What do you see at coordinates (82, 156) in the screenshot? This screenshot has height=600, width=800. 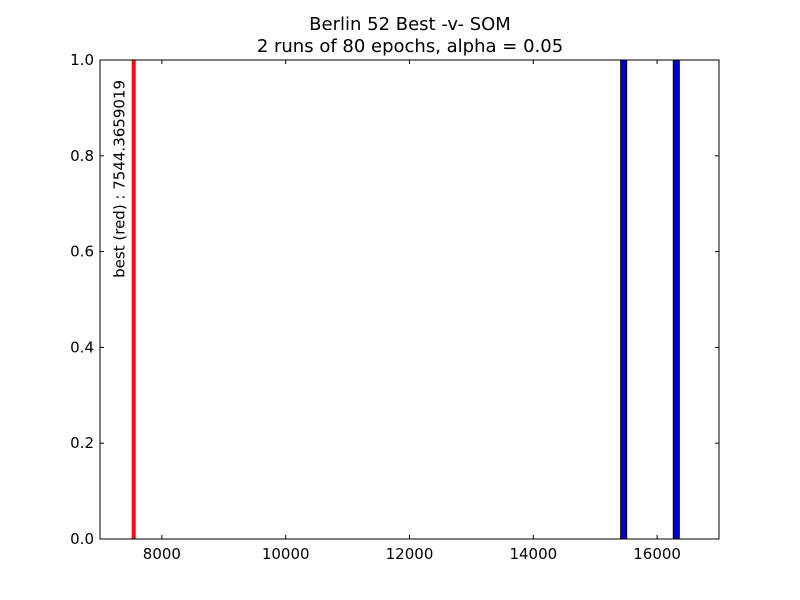 I see `y-tick-label: 0.8` at bounding box center [82, 156].